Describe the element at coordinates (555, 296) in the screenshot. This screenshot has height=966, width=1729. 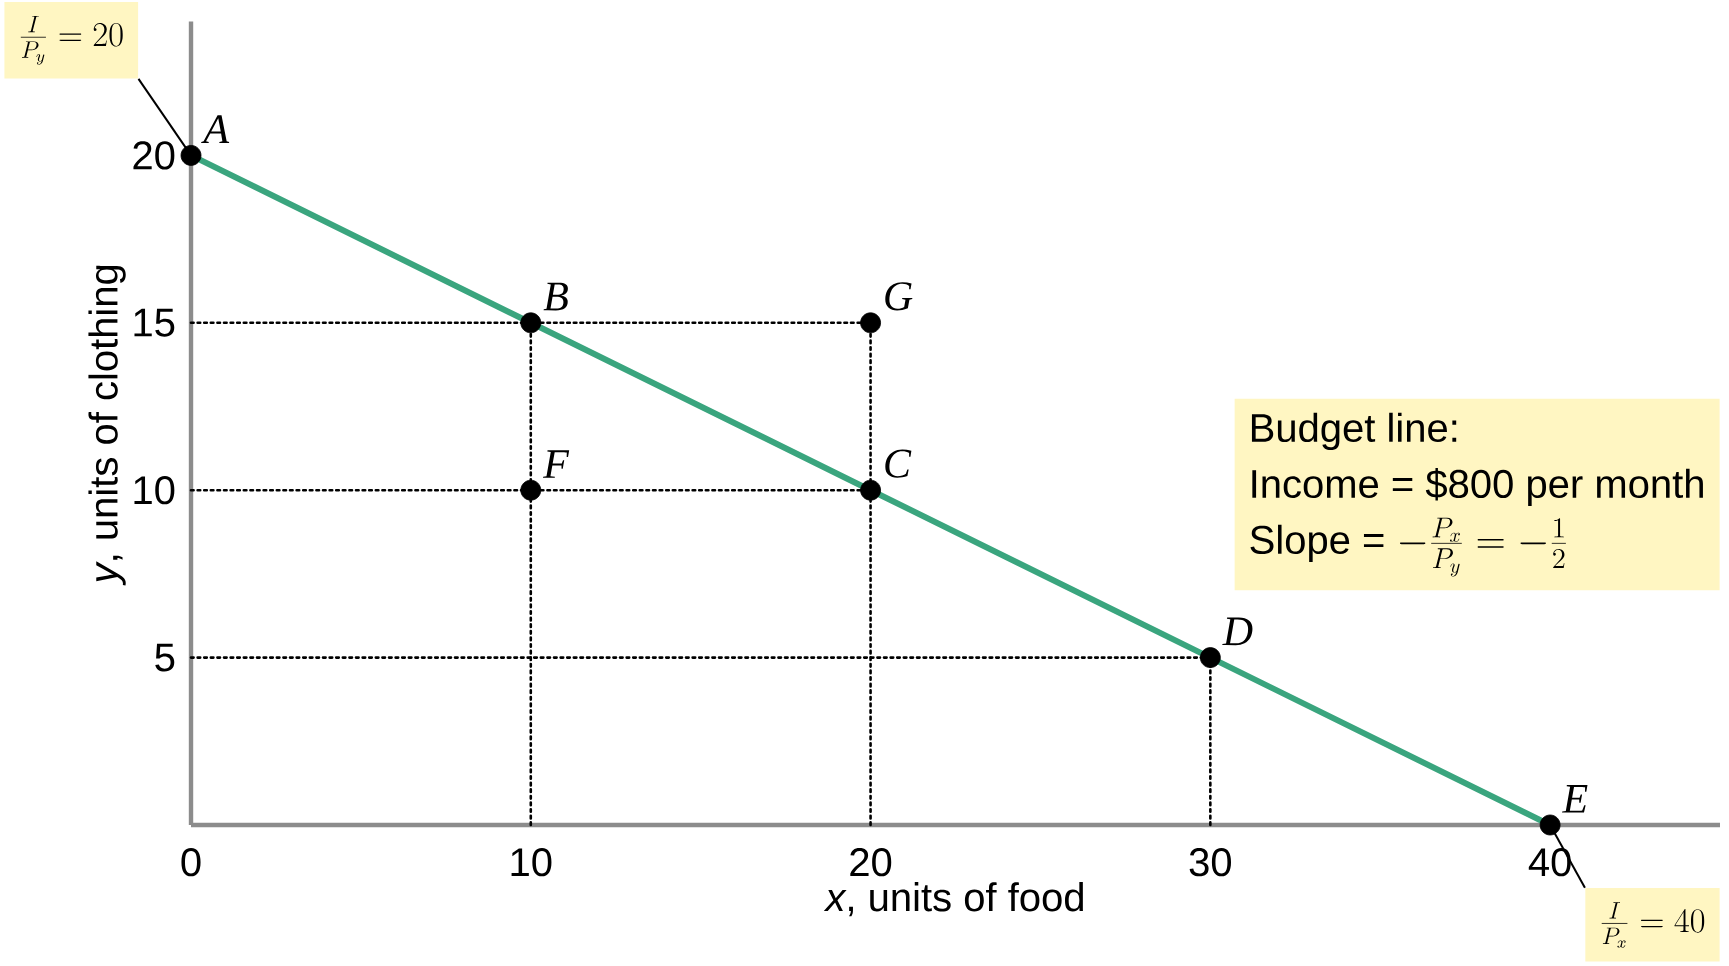
I see `annotation: B` at that location.